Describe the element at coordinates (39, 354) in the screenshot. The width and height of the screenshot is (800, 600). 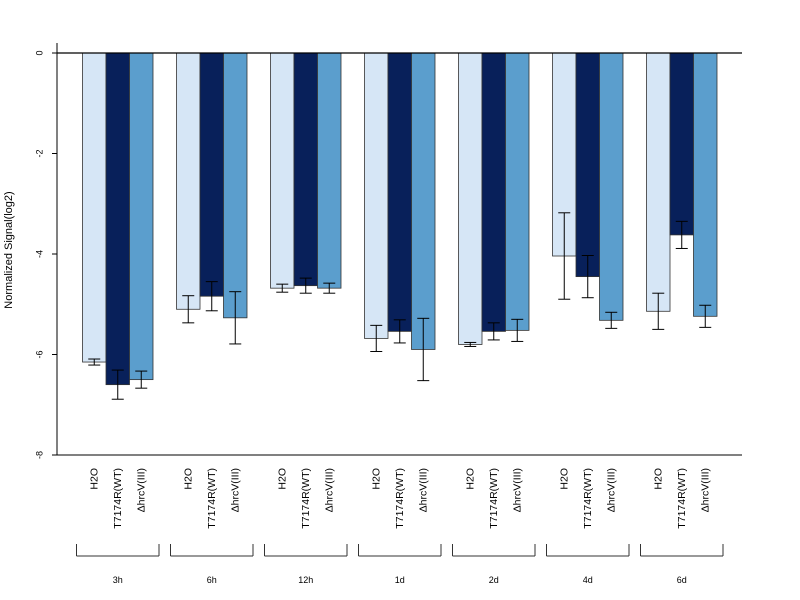
I see `y-tick-label: -6` at that location.